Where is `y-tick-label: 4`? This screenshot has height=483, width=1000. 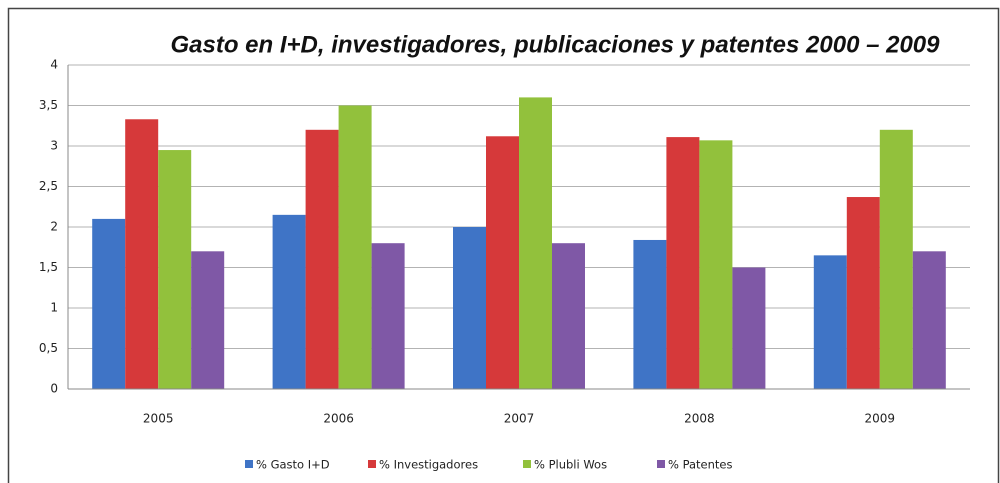 y-tick-label: 4 is located at coordinates (54, 65).